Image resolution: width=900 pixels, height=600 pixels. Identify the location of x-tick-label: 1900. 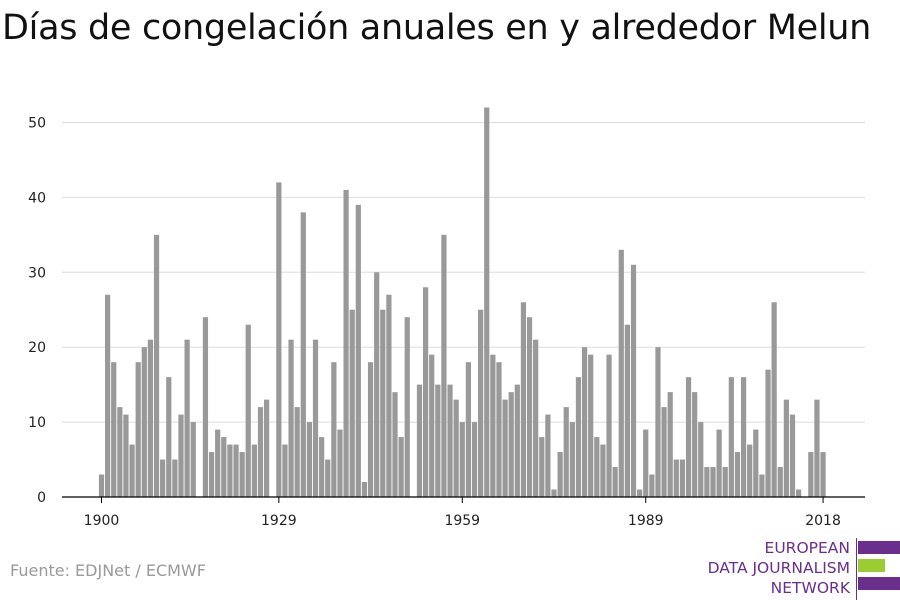
(102, 521).